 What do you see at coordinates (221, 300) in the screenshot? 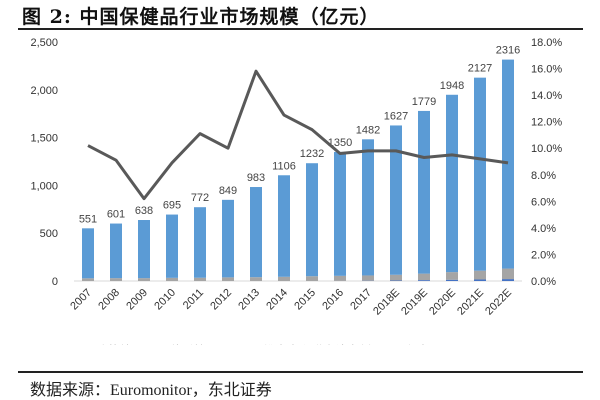
I see `x-tick-label: 2012` at bounding box center [221, 300].